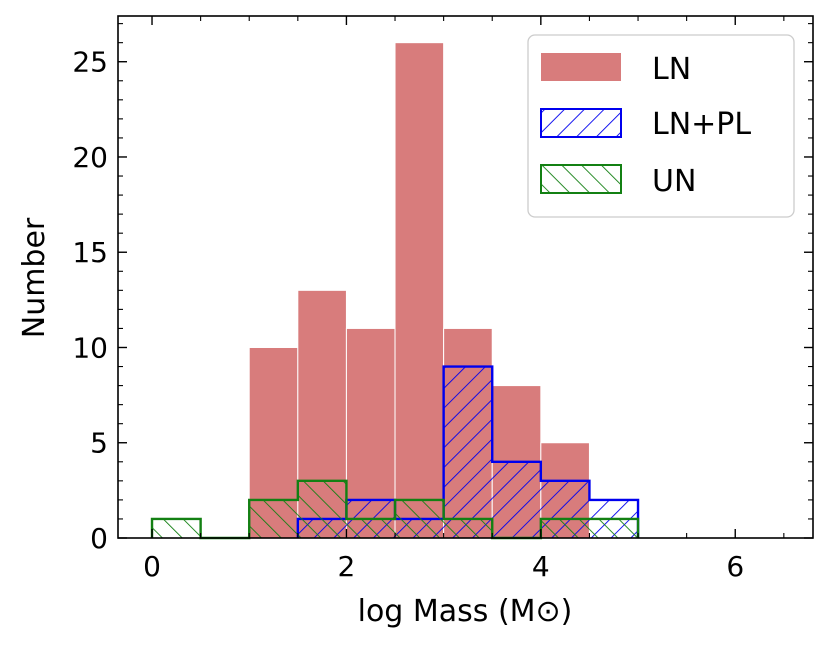 Image resolution: width=830 pixels, height=646 pixels. Describe the element at coordinates (90, 252) in the screenshot. I see `y-tick-label-3: 15` at that location.